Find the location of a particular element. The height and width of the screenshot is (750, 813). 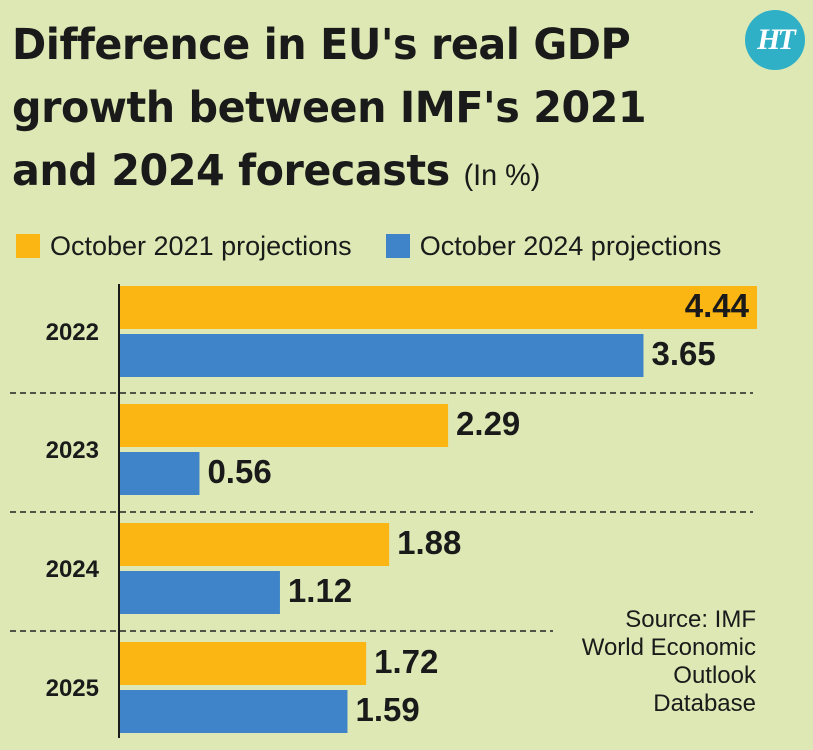

title-line-1: Difference in EU's real GDP is located at coordinates (321, 45).